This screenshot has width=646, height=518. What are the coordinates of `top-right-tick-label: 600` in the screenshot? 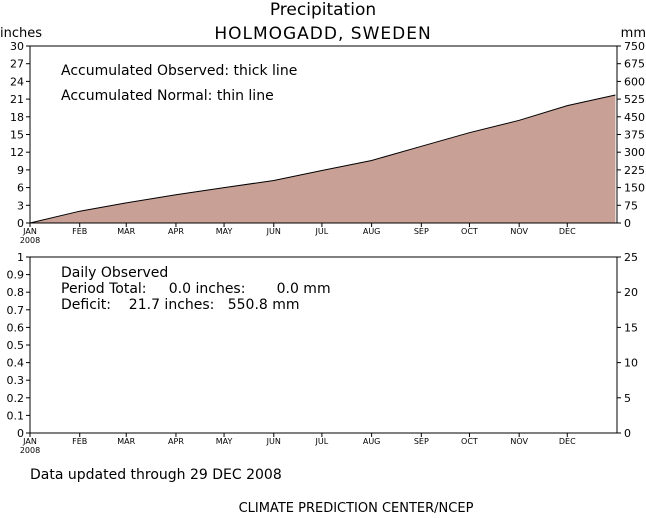 It's located at (634, 81).